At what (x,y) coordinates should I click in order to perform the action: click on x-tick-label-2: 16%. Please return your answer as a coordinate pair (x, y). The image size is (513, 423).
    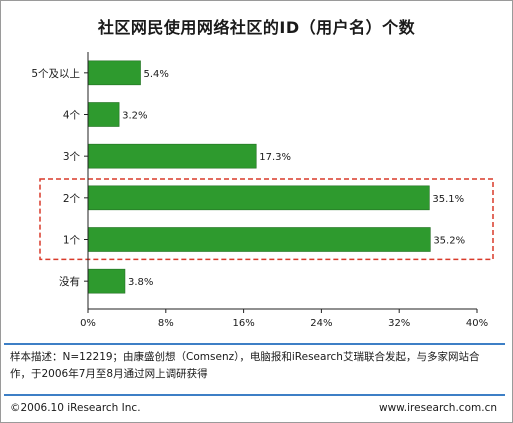
    Looking at the image, I should click on (243, 323).